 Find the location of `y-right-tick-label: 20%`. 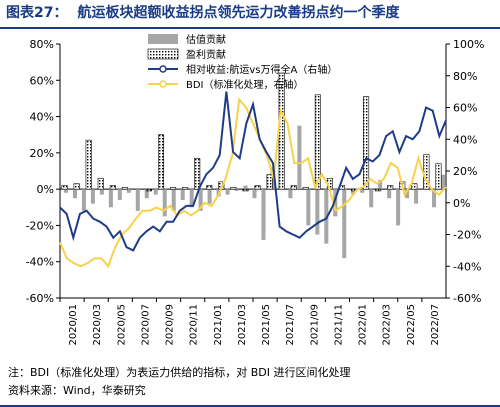

y-right-tick-label: 20% is located at coordinates (465, 171).